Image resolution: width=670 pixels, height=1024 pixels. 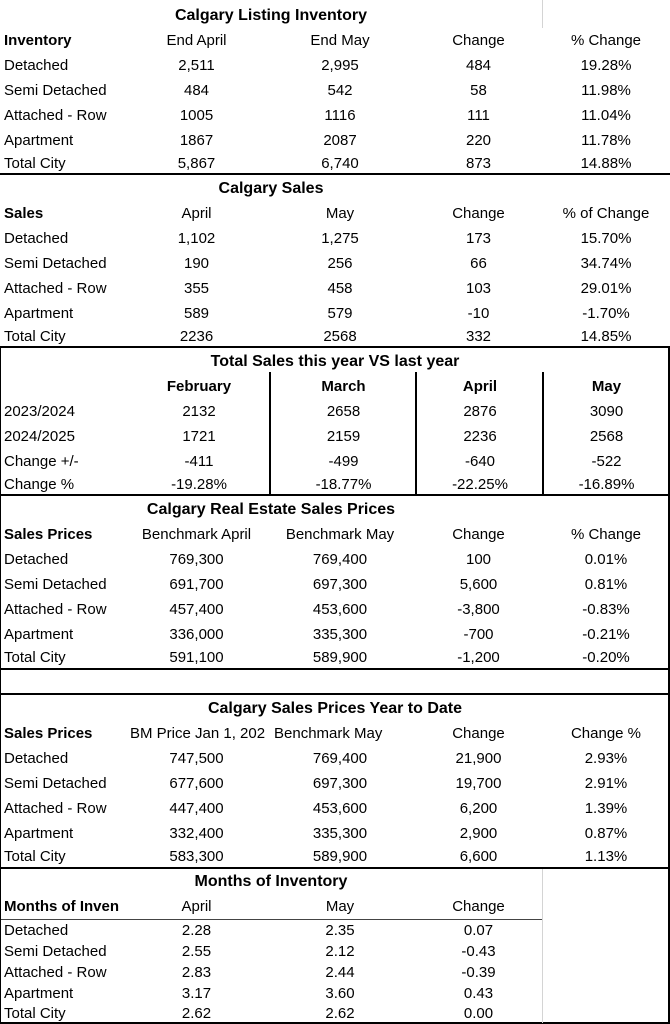 I want to click on data-cell: 484, so click(x=196, y=90).